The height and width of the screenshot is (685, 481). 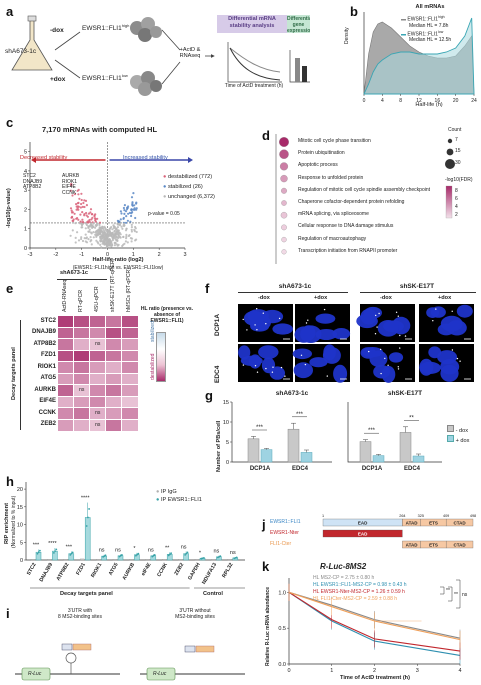 I want to click on position-label: 1, so click(x=323, y=516).